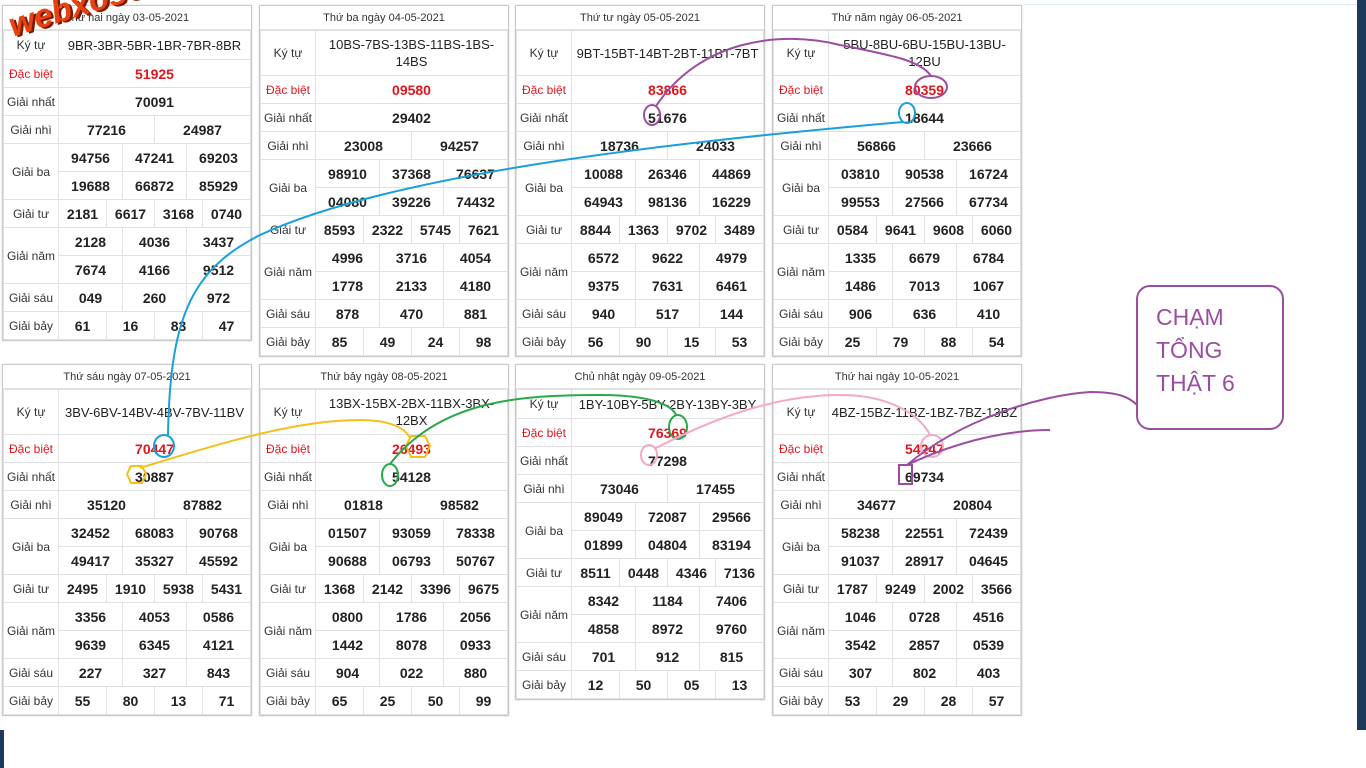 Image resolution: width=1366 pixels, height=768 pixels. I want to click on table-row: 4858 8972 9760, so click(640, 628).